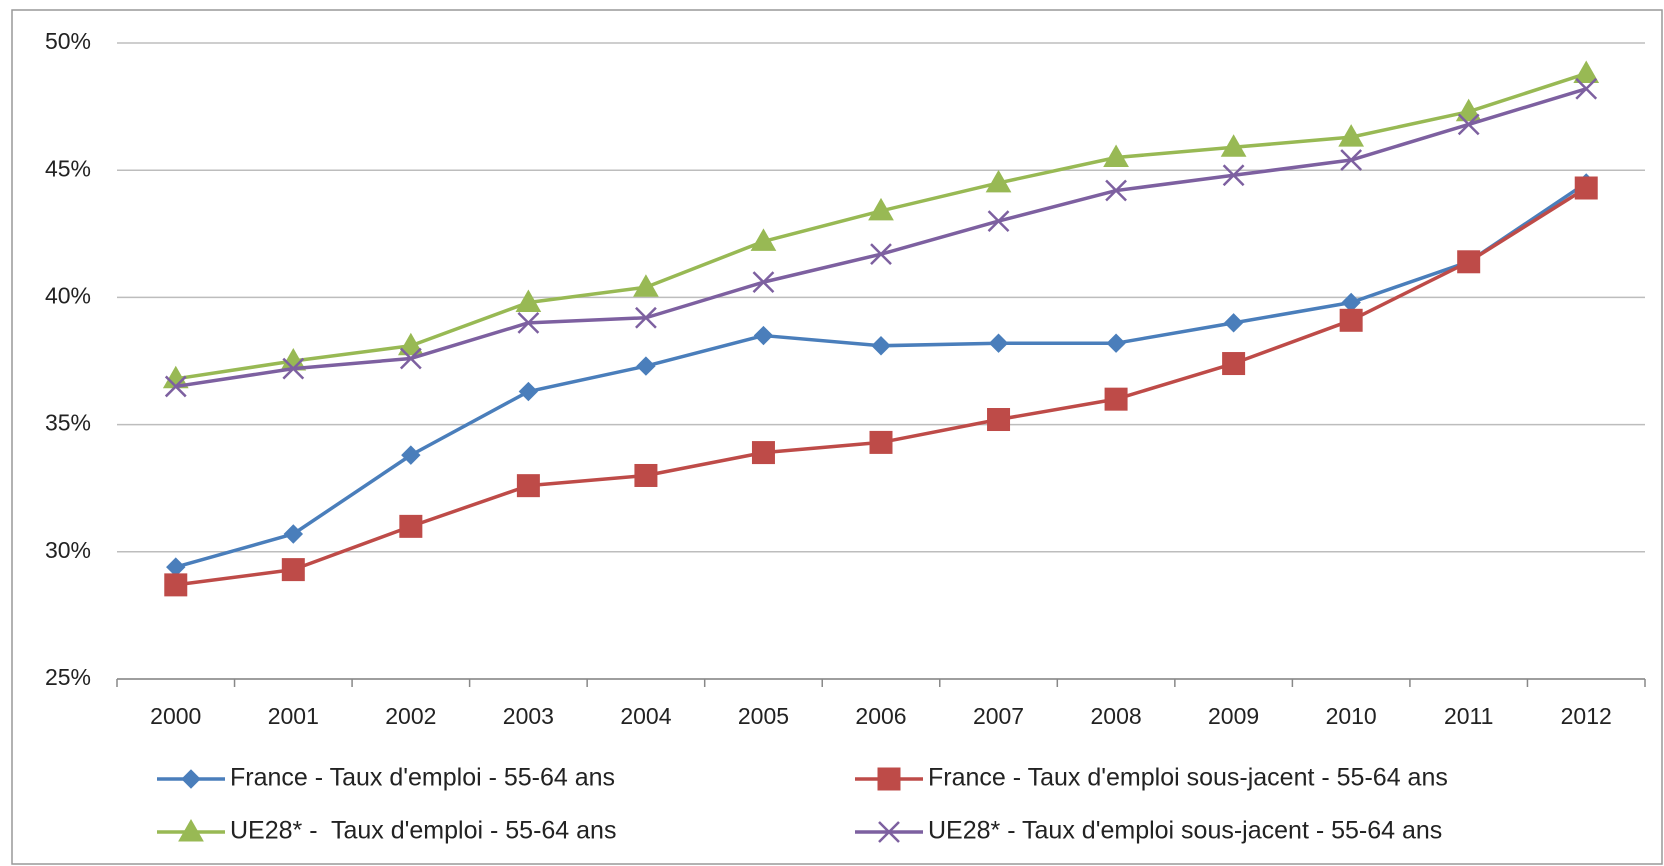  I want to click on x-tick-label: 2000, so click(175, 716).